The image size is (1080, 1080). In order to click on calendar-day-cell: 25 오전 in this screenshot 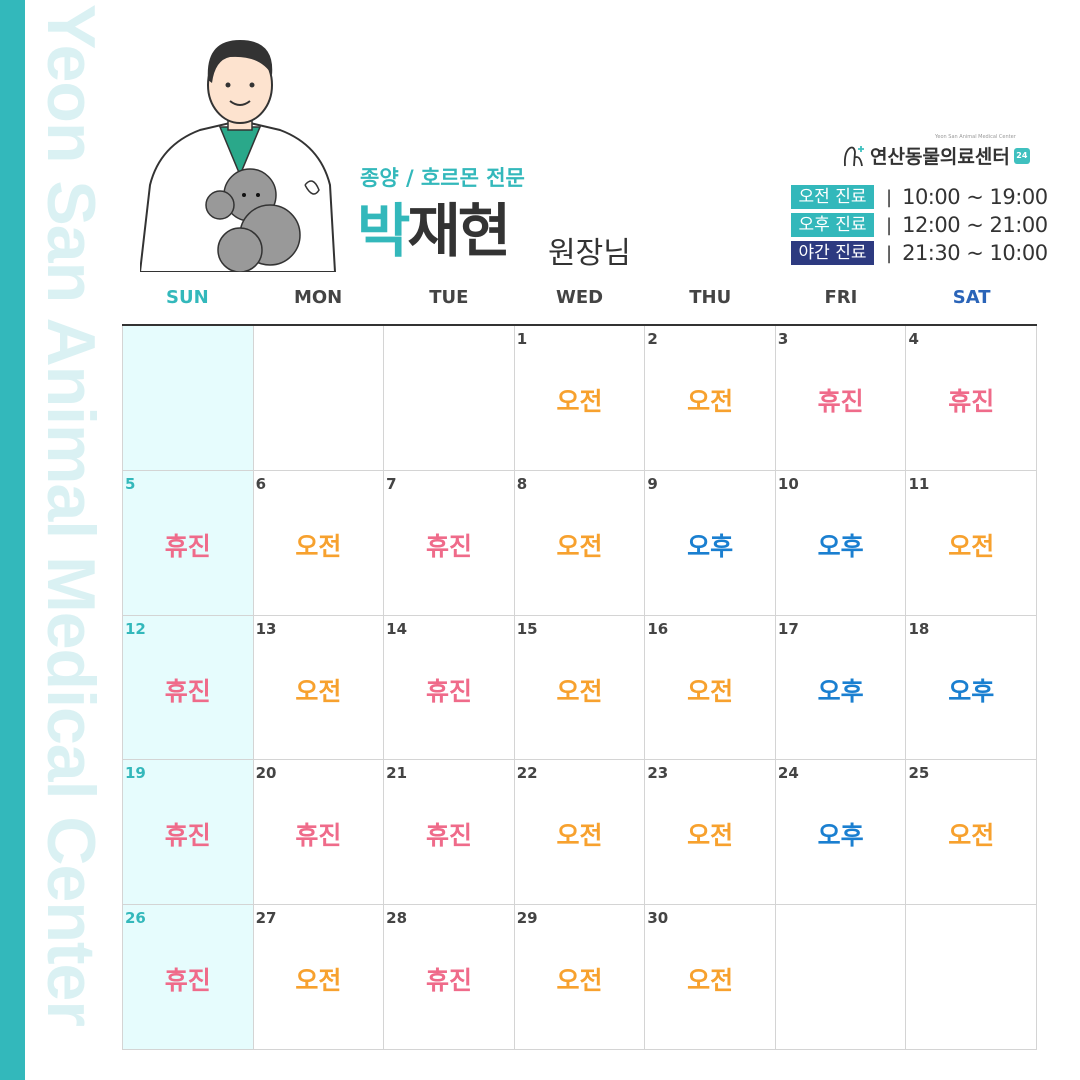, I will do `click(972, 833)`.